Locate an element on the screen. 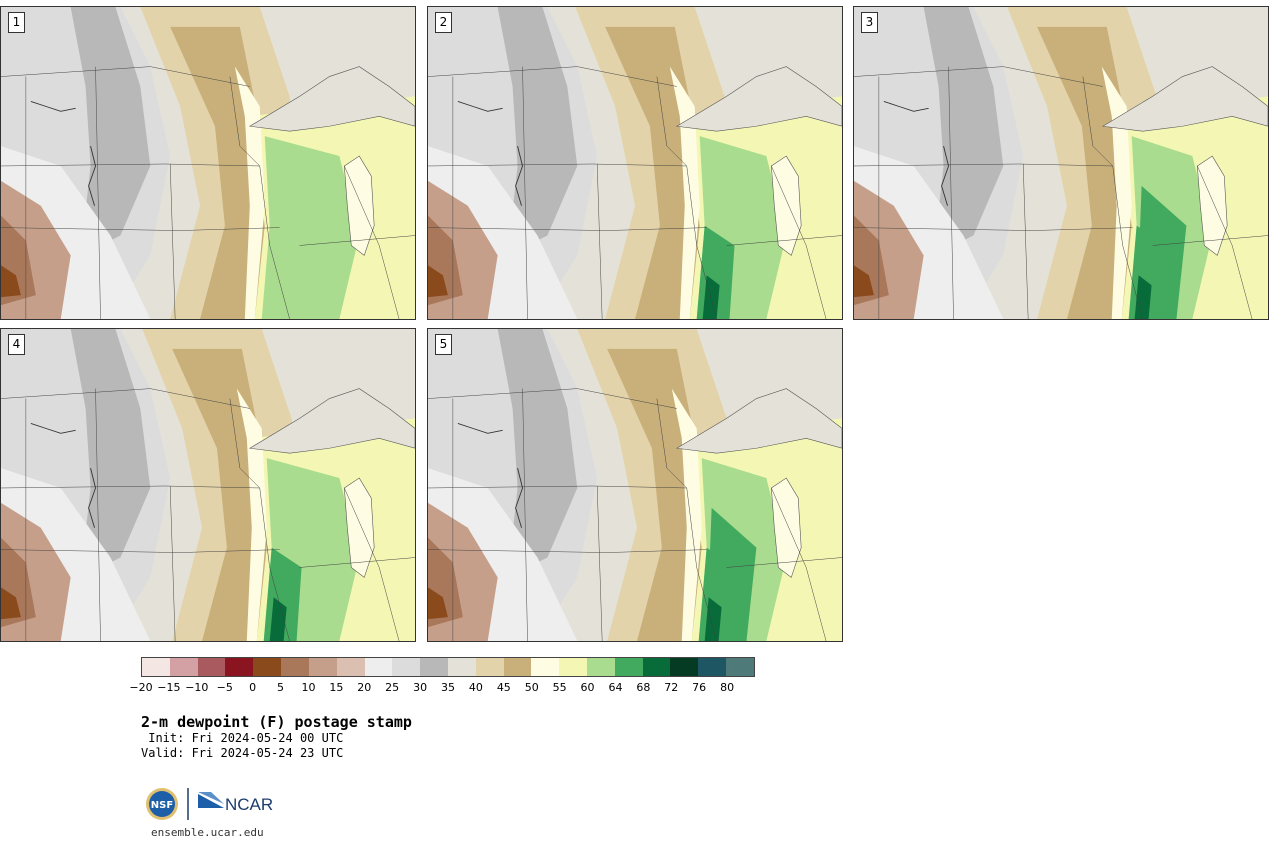  map-panel-4: 4 is located at coordinates (208, 485).